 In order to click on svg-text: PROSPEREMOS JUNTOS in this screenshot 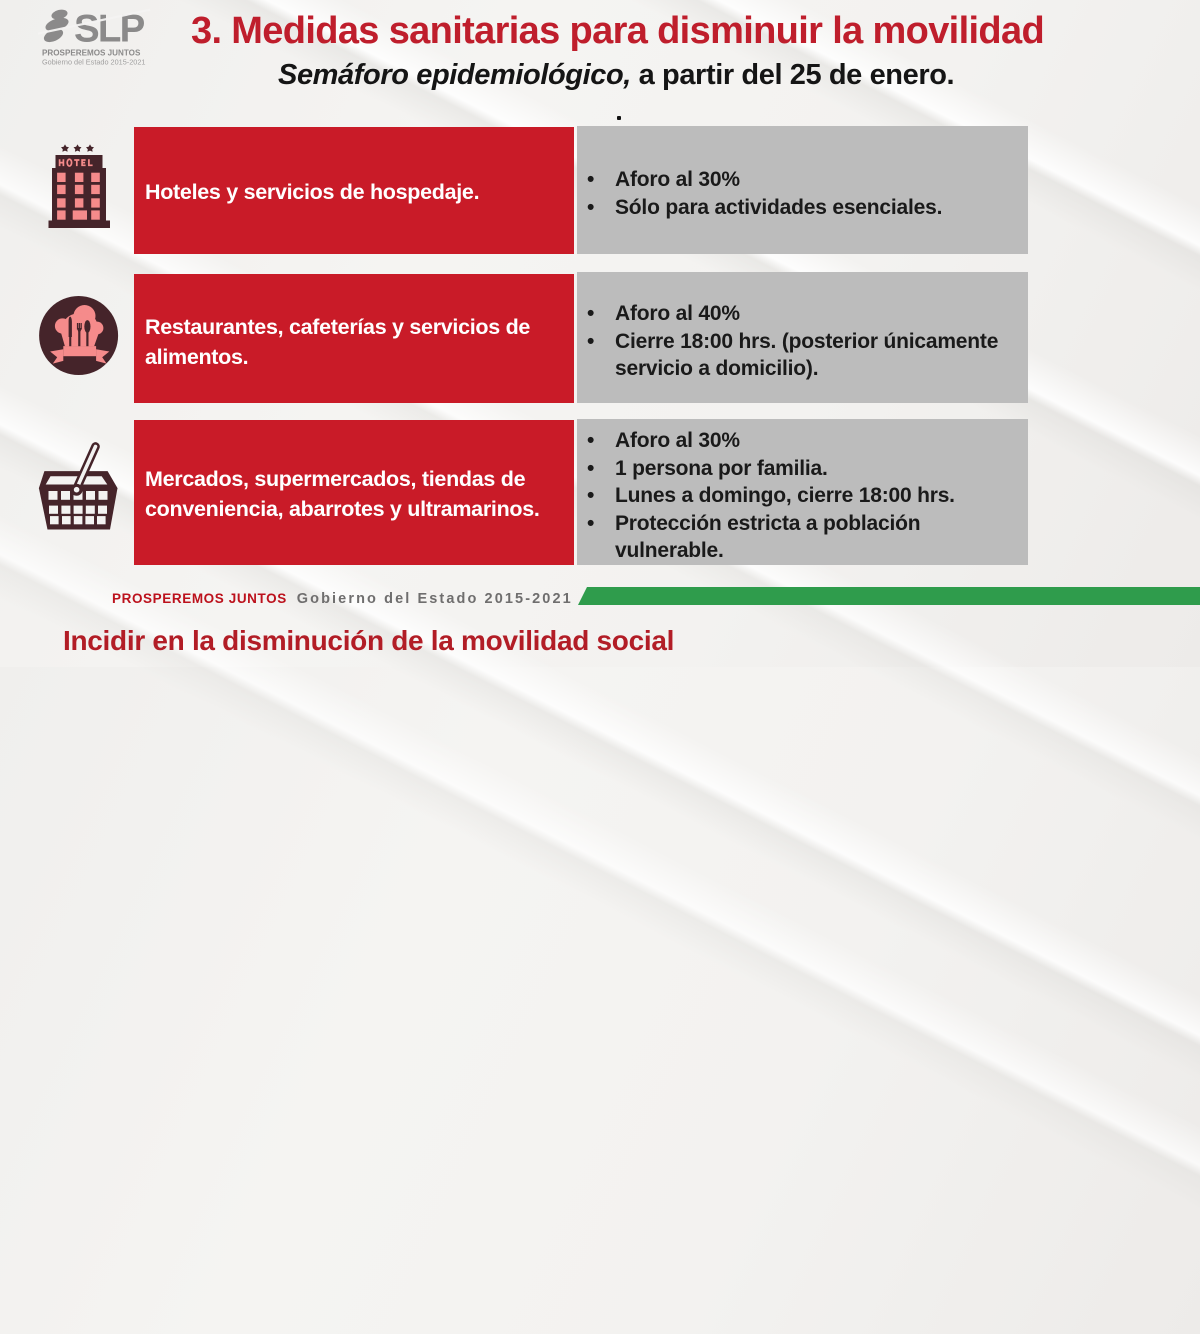, I will do `click(91, 53)`.